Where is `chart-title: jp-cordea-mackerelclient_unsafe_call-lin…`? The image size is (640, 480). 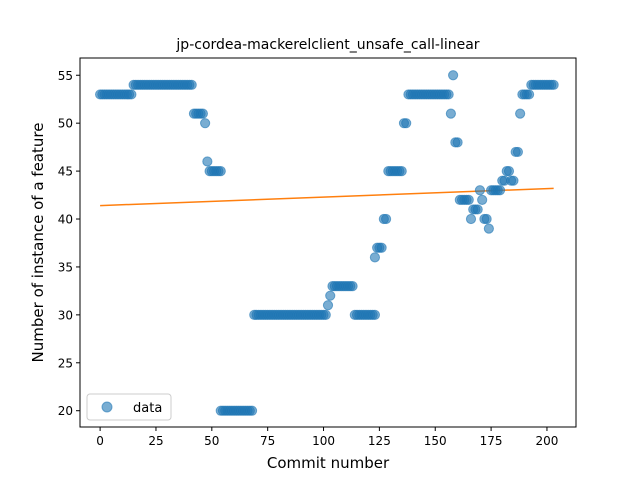
chart-title: jp-cordea-mackerelclient_unsafe_call-lin… is located at coordinates (327, 45).